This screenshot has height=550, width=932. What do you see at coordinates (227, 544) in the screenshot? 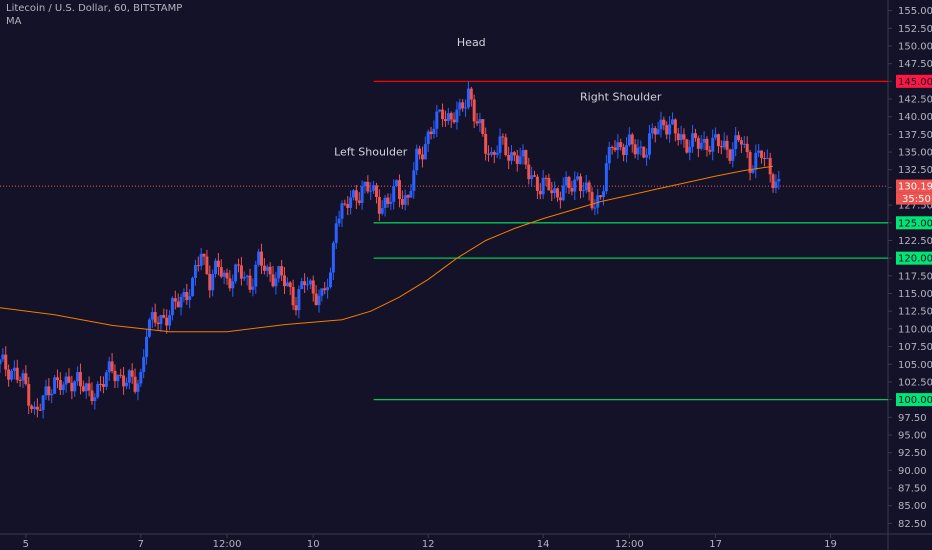
I see `x-axis-tick-label: 12:00` at bounding box center [227, 544].